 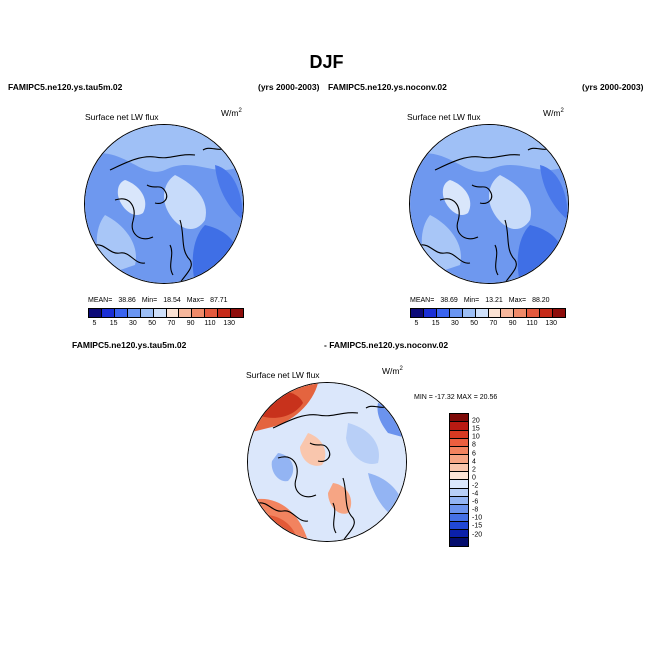 I want to click on colorbar-tick-label: -10, so click(x=477, y=518).